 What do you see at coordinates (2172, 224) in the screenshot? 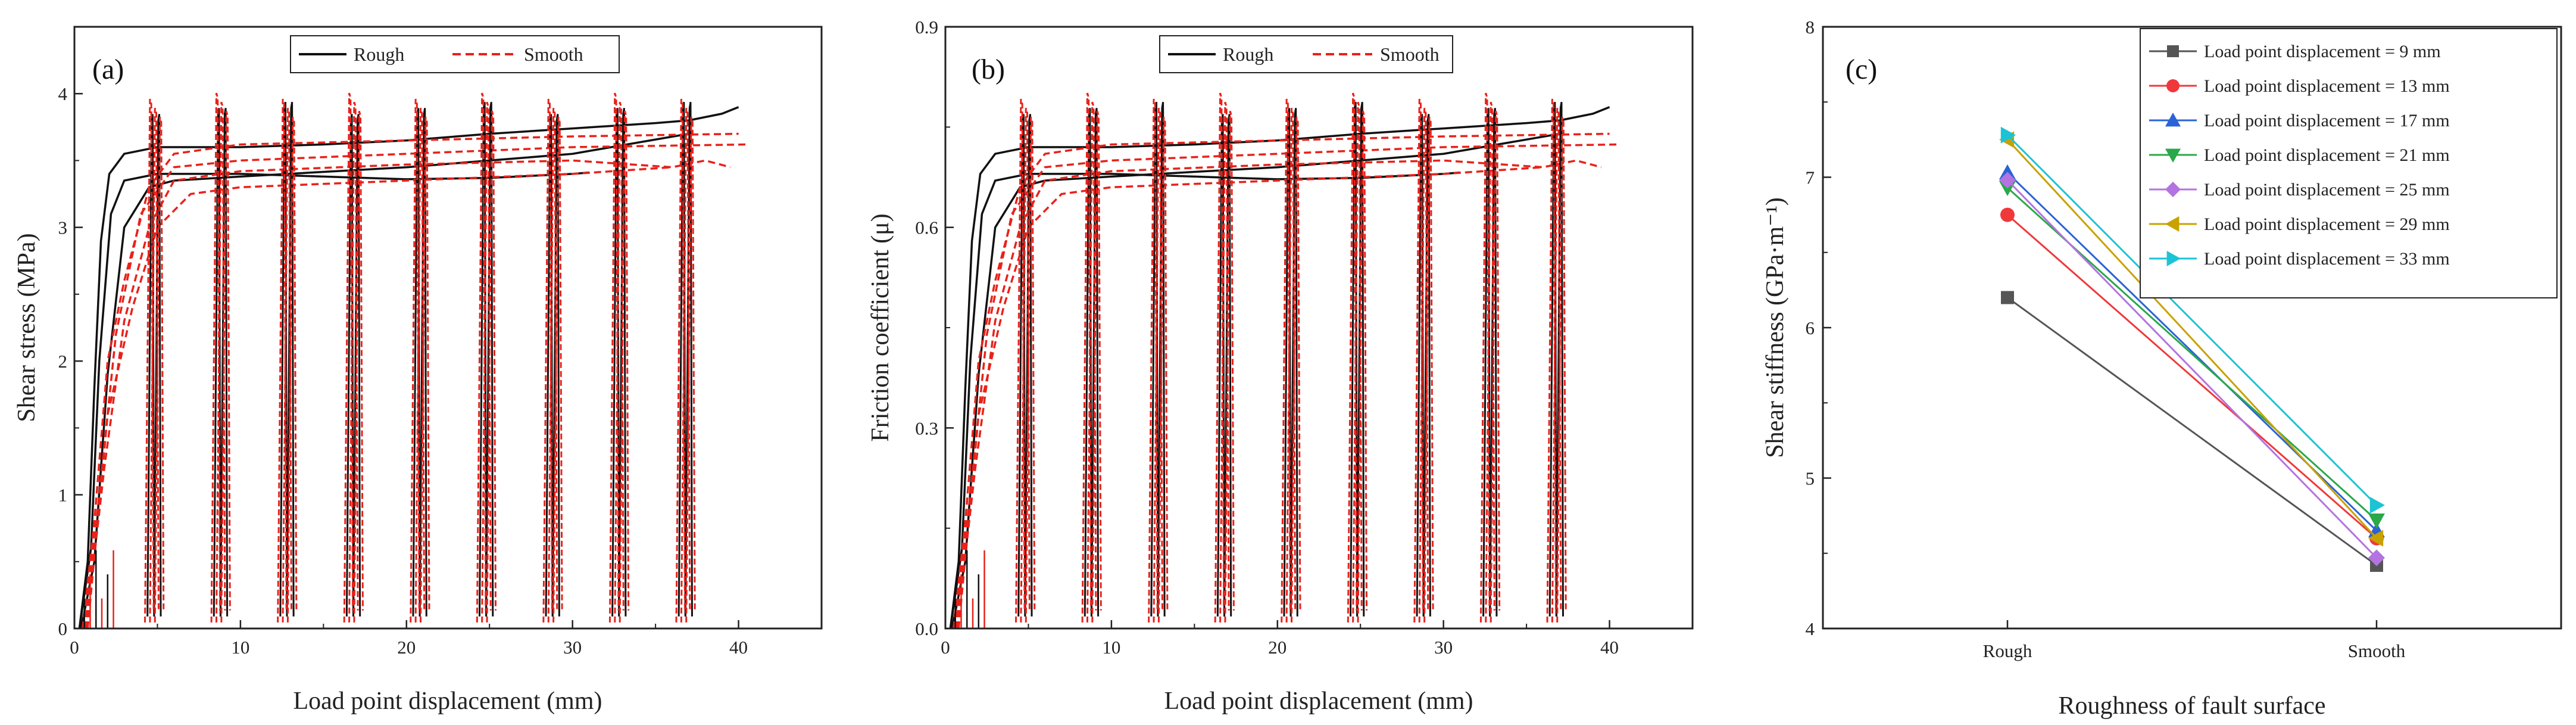
I see `marker-triangle-left` at bounding box center [2172, 224].